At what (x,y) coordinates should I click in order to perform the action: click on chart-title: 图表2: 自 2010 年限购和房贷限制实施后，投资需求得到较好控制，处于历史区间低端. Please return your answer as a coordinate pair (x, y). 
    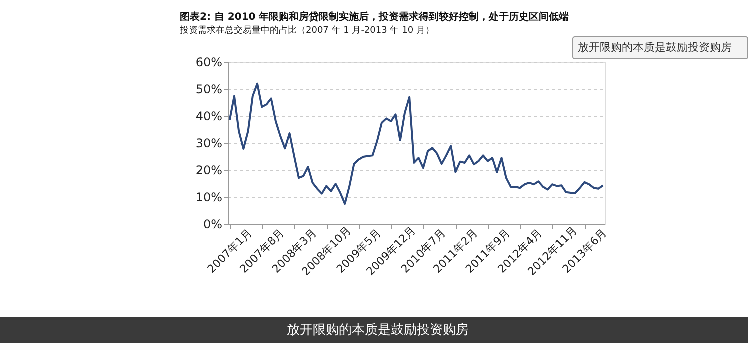
    Looking at the image, I should click on (375, 17).